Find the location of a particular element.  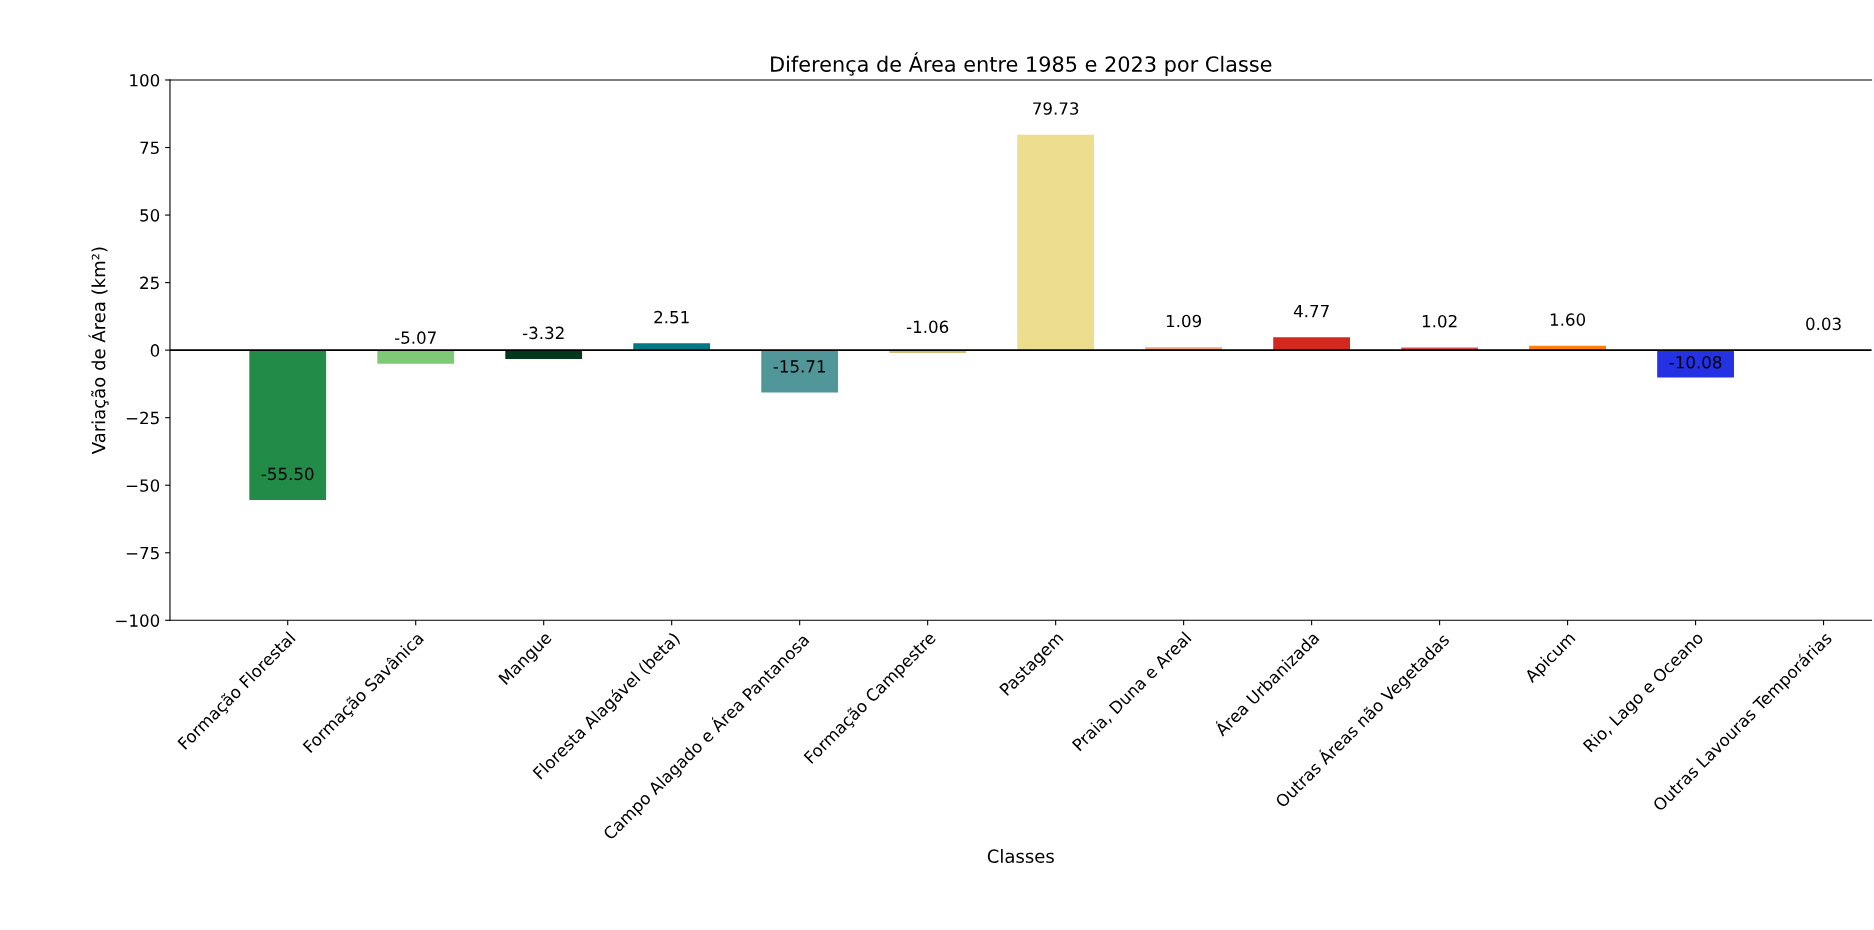

chart-title: Diferença de Área entre 1985 e 2023 por Classe is located at coordinates (1021, 64).